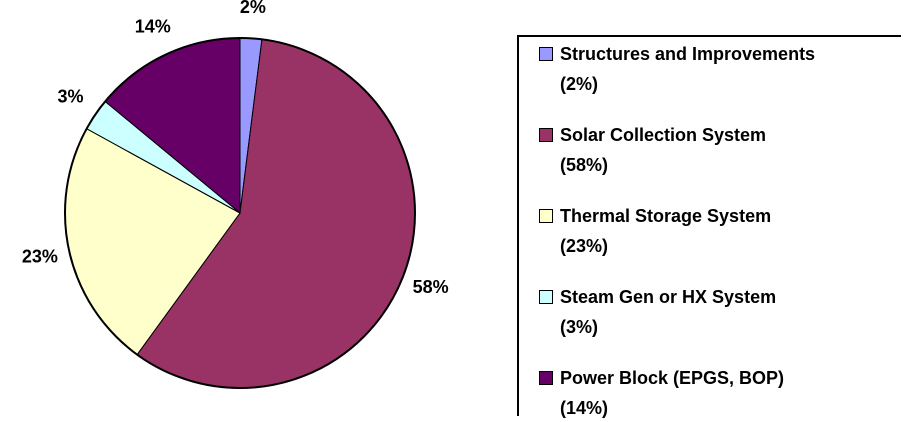 The height and width of the screenshot is (422, 904). I want to click on slice-label: 23%, so click(40, 256).